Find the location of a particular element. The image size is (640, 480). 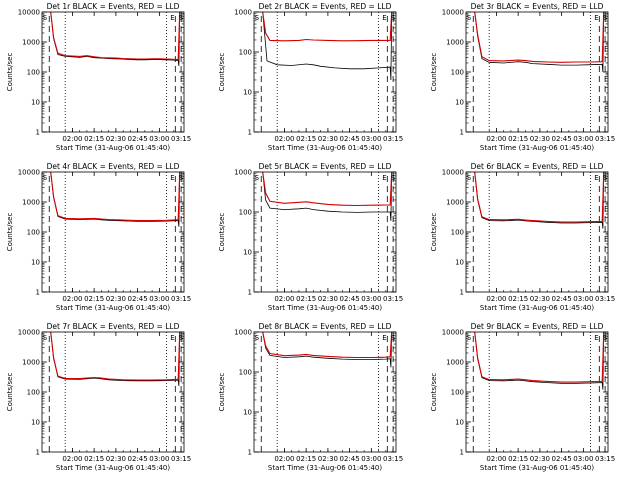

panel-title: Det 3r BLACK = Events, RED = LLD is located at coordinates (537, 6).